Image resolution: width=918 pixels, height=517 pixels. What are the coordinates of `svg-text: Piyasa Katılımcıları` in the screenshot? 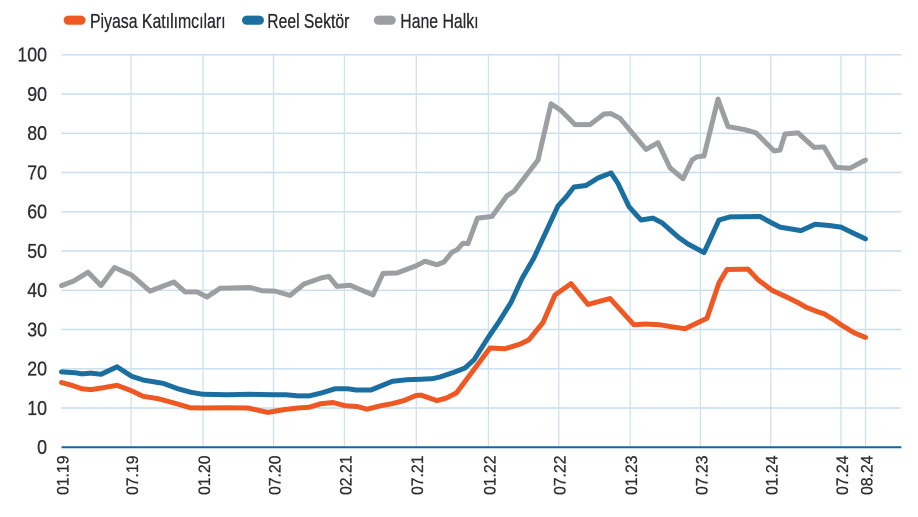 It's located at (158, 22).